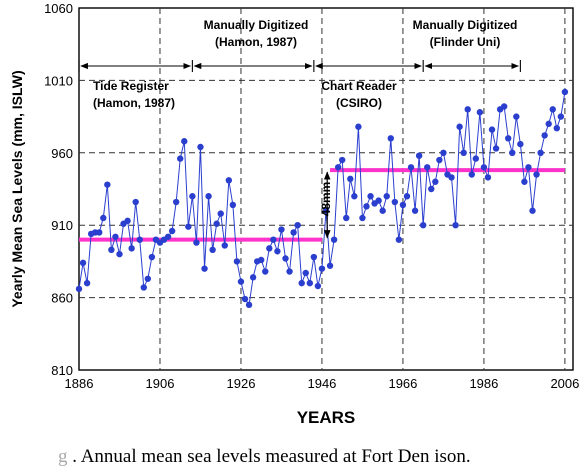 The height and width of the screenshot is (472, 586). What do you see at coordinates (564, 383) in the screenshot?
I see `x-tick-label: 2006` at bounding box center [564, 383].